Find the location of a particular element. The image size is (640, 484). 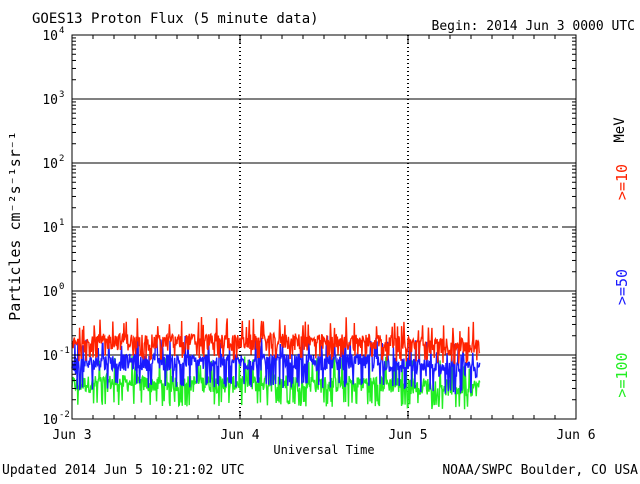

y-tick-label: 10 0 is located at coordinates (53, 291).